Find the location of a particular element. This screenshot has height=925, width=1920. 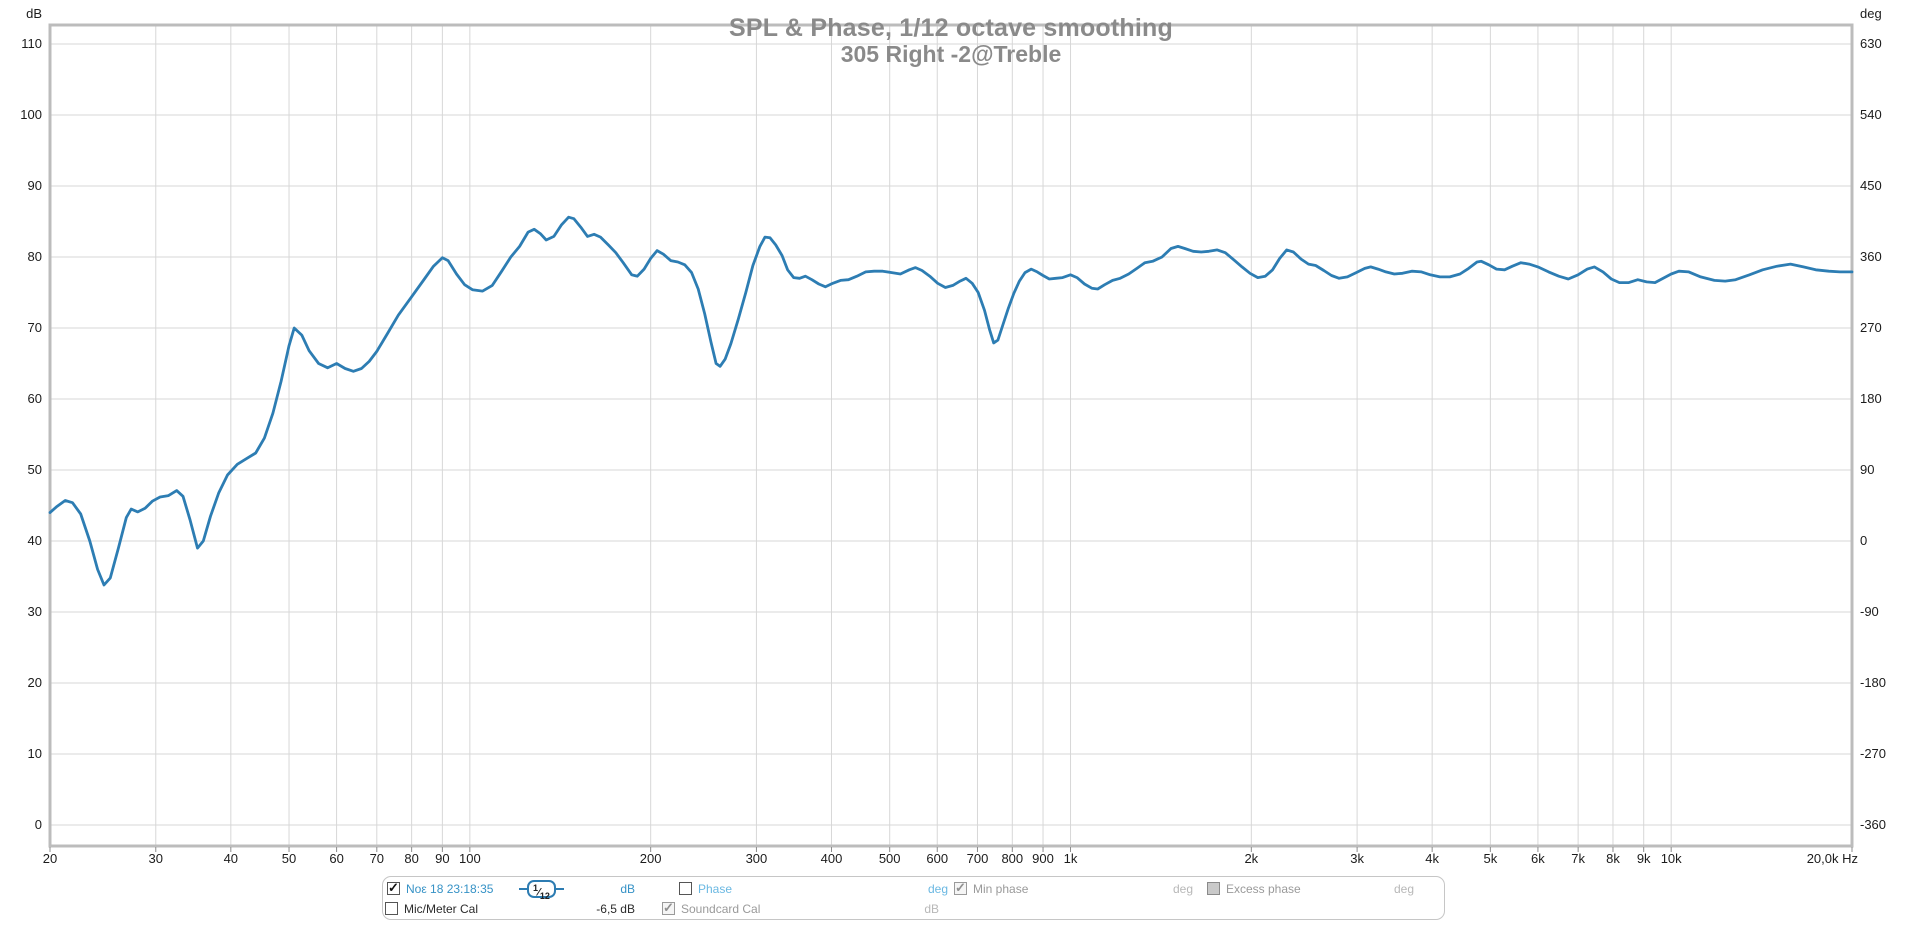

x-tick-label: 300 is located at coordinates (756, 858).